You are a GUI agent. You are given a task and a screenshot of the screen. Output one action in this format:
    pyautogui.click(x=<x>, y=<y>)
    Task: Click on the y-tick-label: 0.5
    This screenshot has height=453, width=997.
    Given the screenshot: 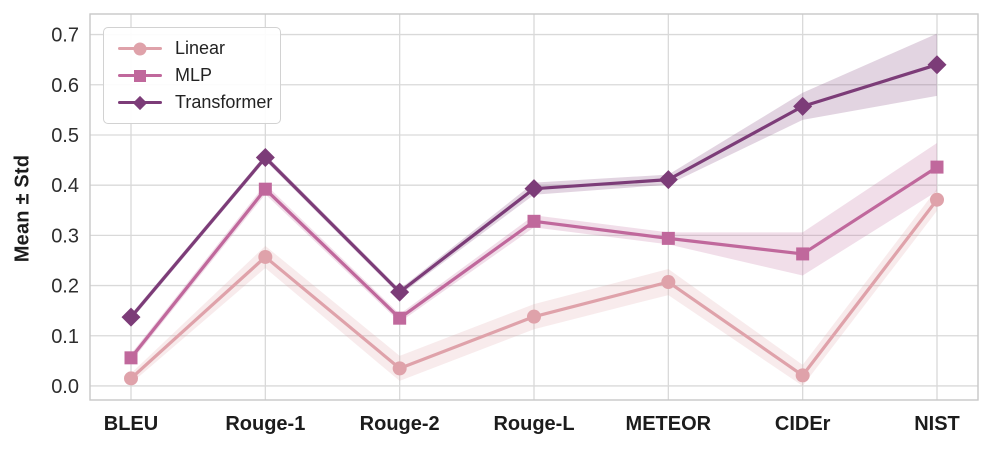 What is the action you would take?
    pyautogui.click(x=65, y=136)
    